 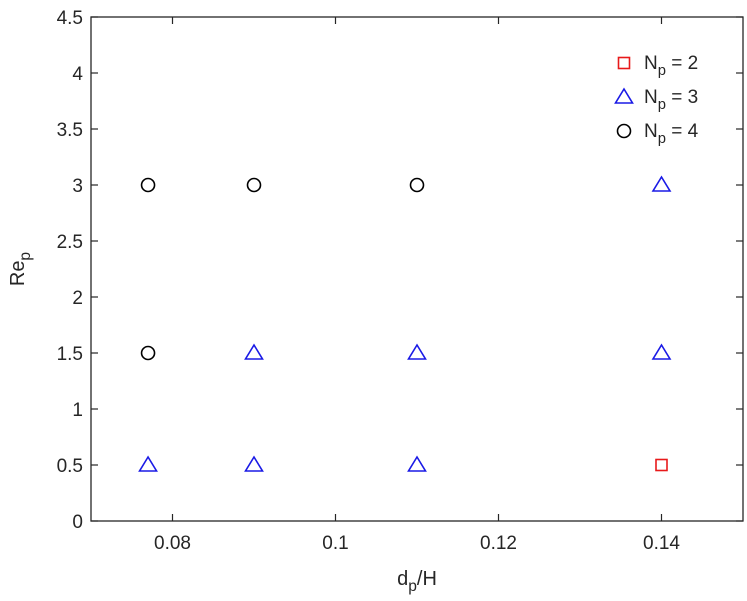 What do you see at coordinates (671, 134) in the screenshot?
I see `legend-entry-label: Np = 4` at bounding box center [671, 134].